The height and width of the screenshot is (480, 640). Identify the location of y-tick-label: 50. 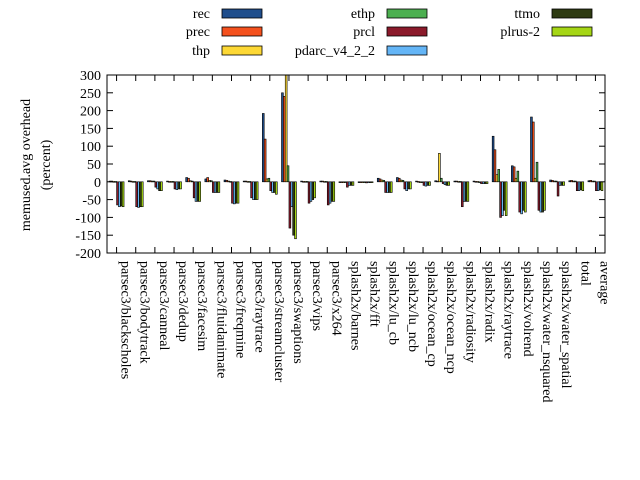
(94, 165).